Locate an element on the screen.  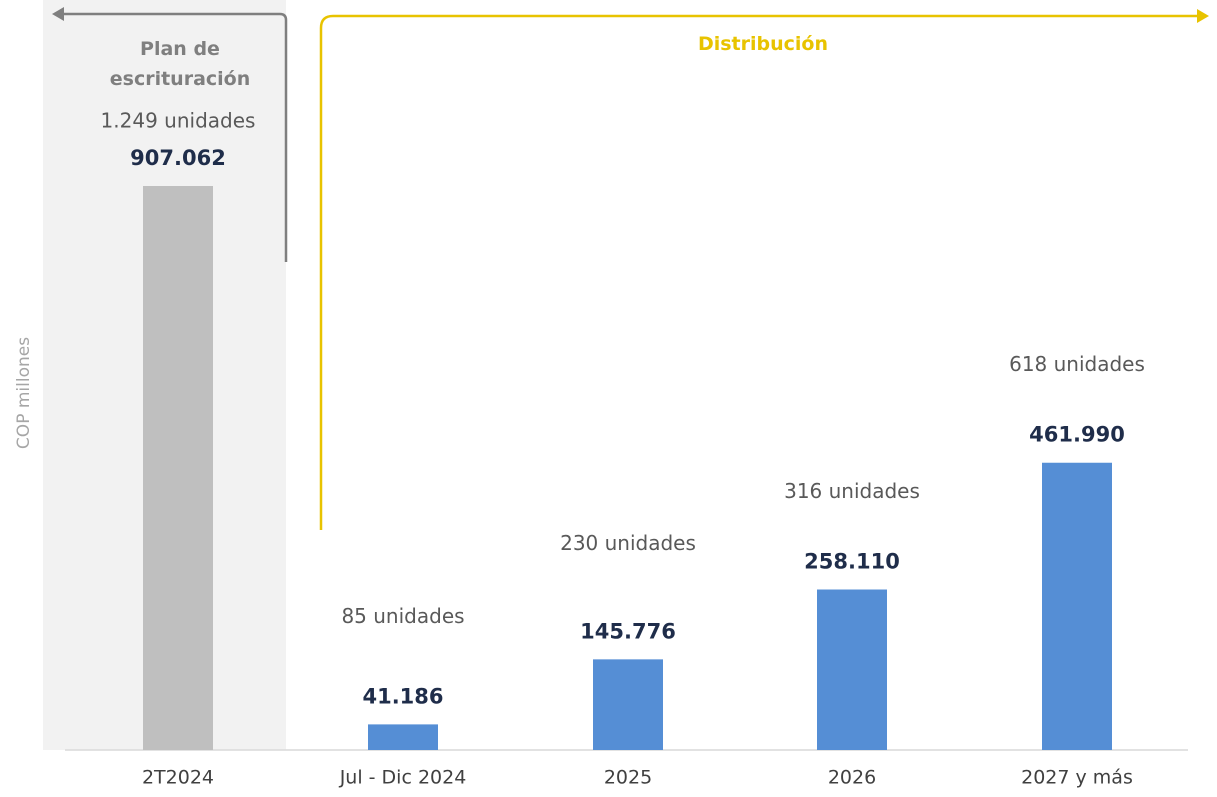
value-label: 461.990 is located at coordinates (1077, 435).